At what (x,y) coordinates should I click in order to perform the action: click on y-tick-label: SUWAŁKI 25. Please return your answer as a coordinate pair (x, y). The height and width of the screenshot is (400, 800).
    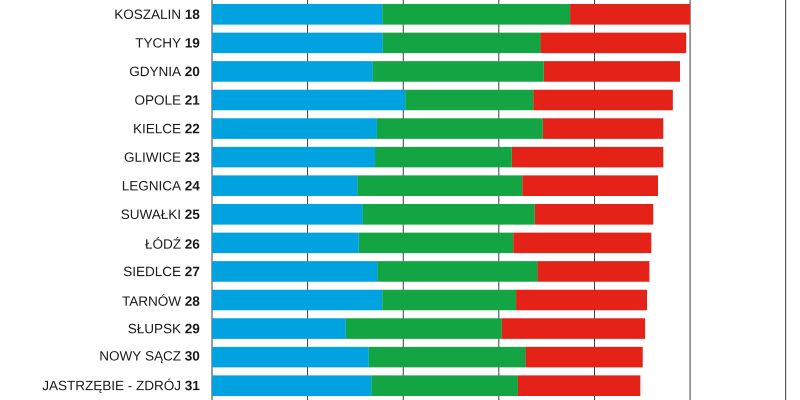
    Looking at the image, I should click on (160, 215).